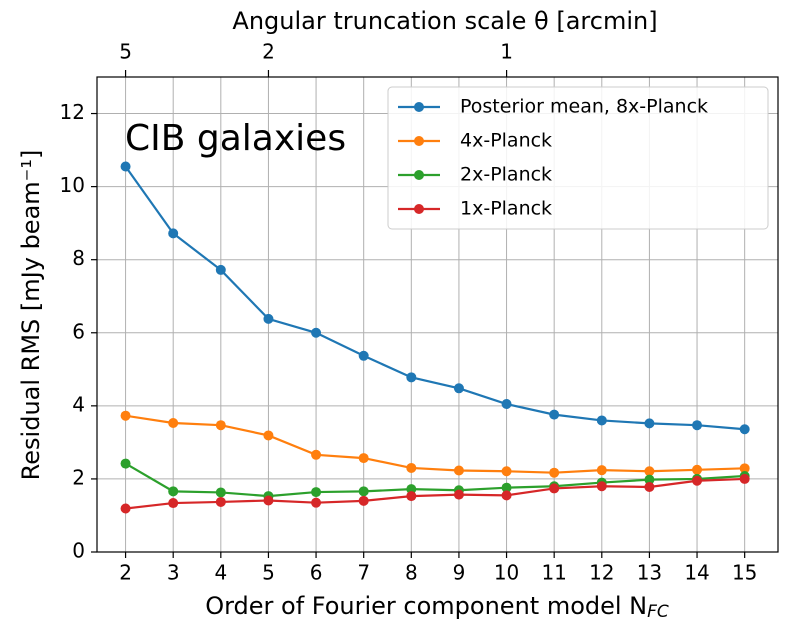  What do you see at coordinates (220, 573) in the screenshot?
I see `x-tick-label: 4` at bounding box center [220, 573].